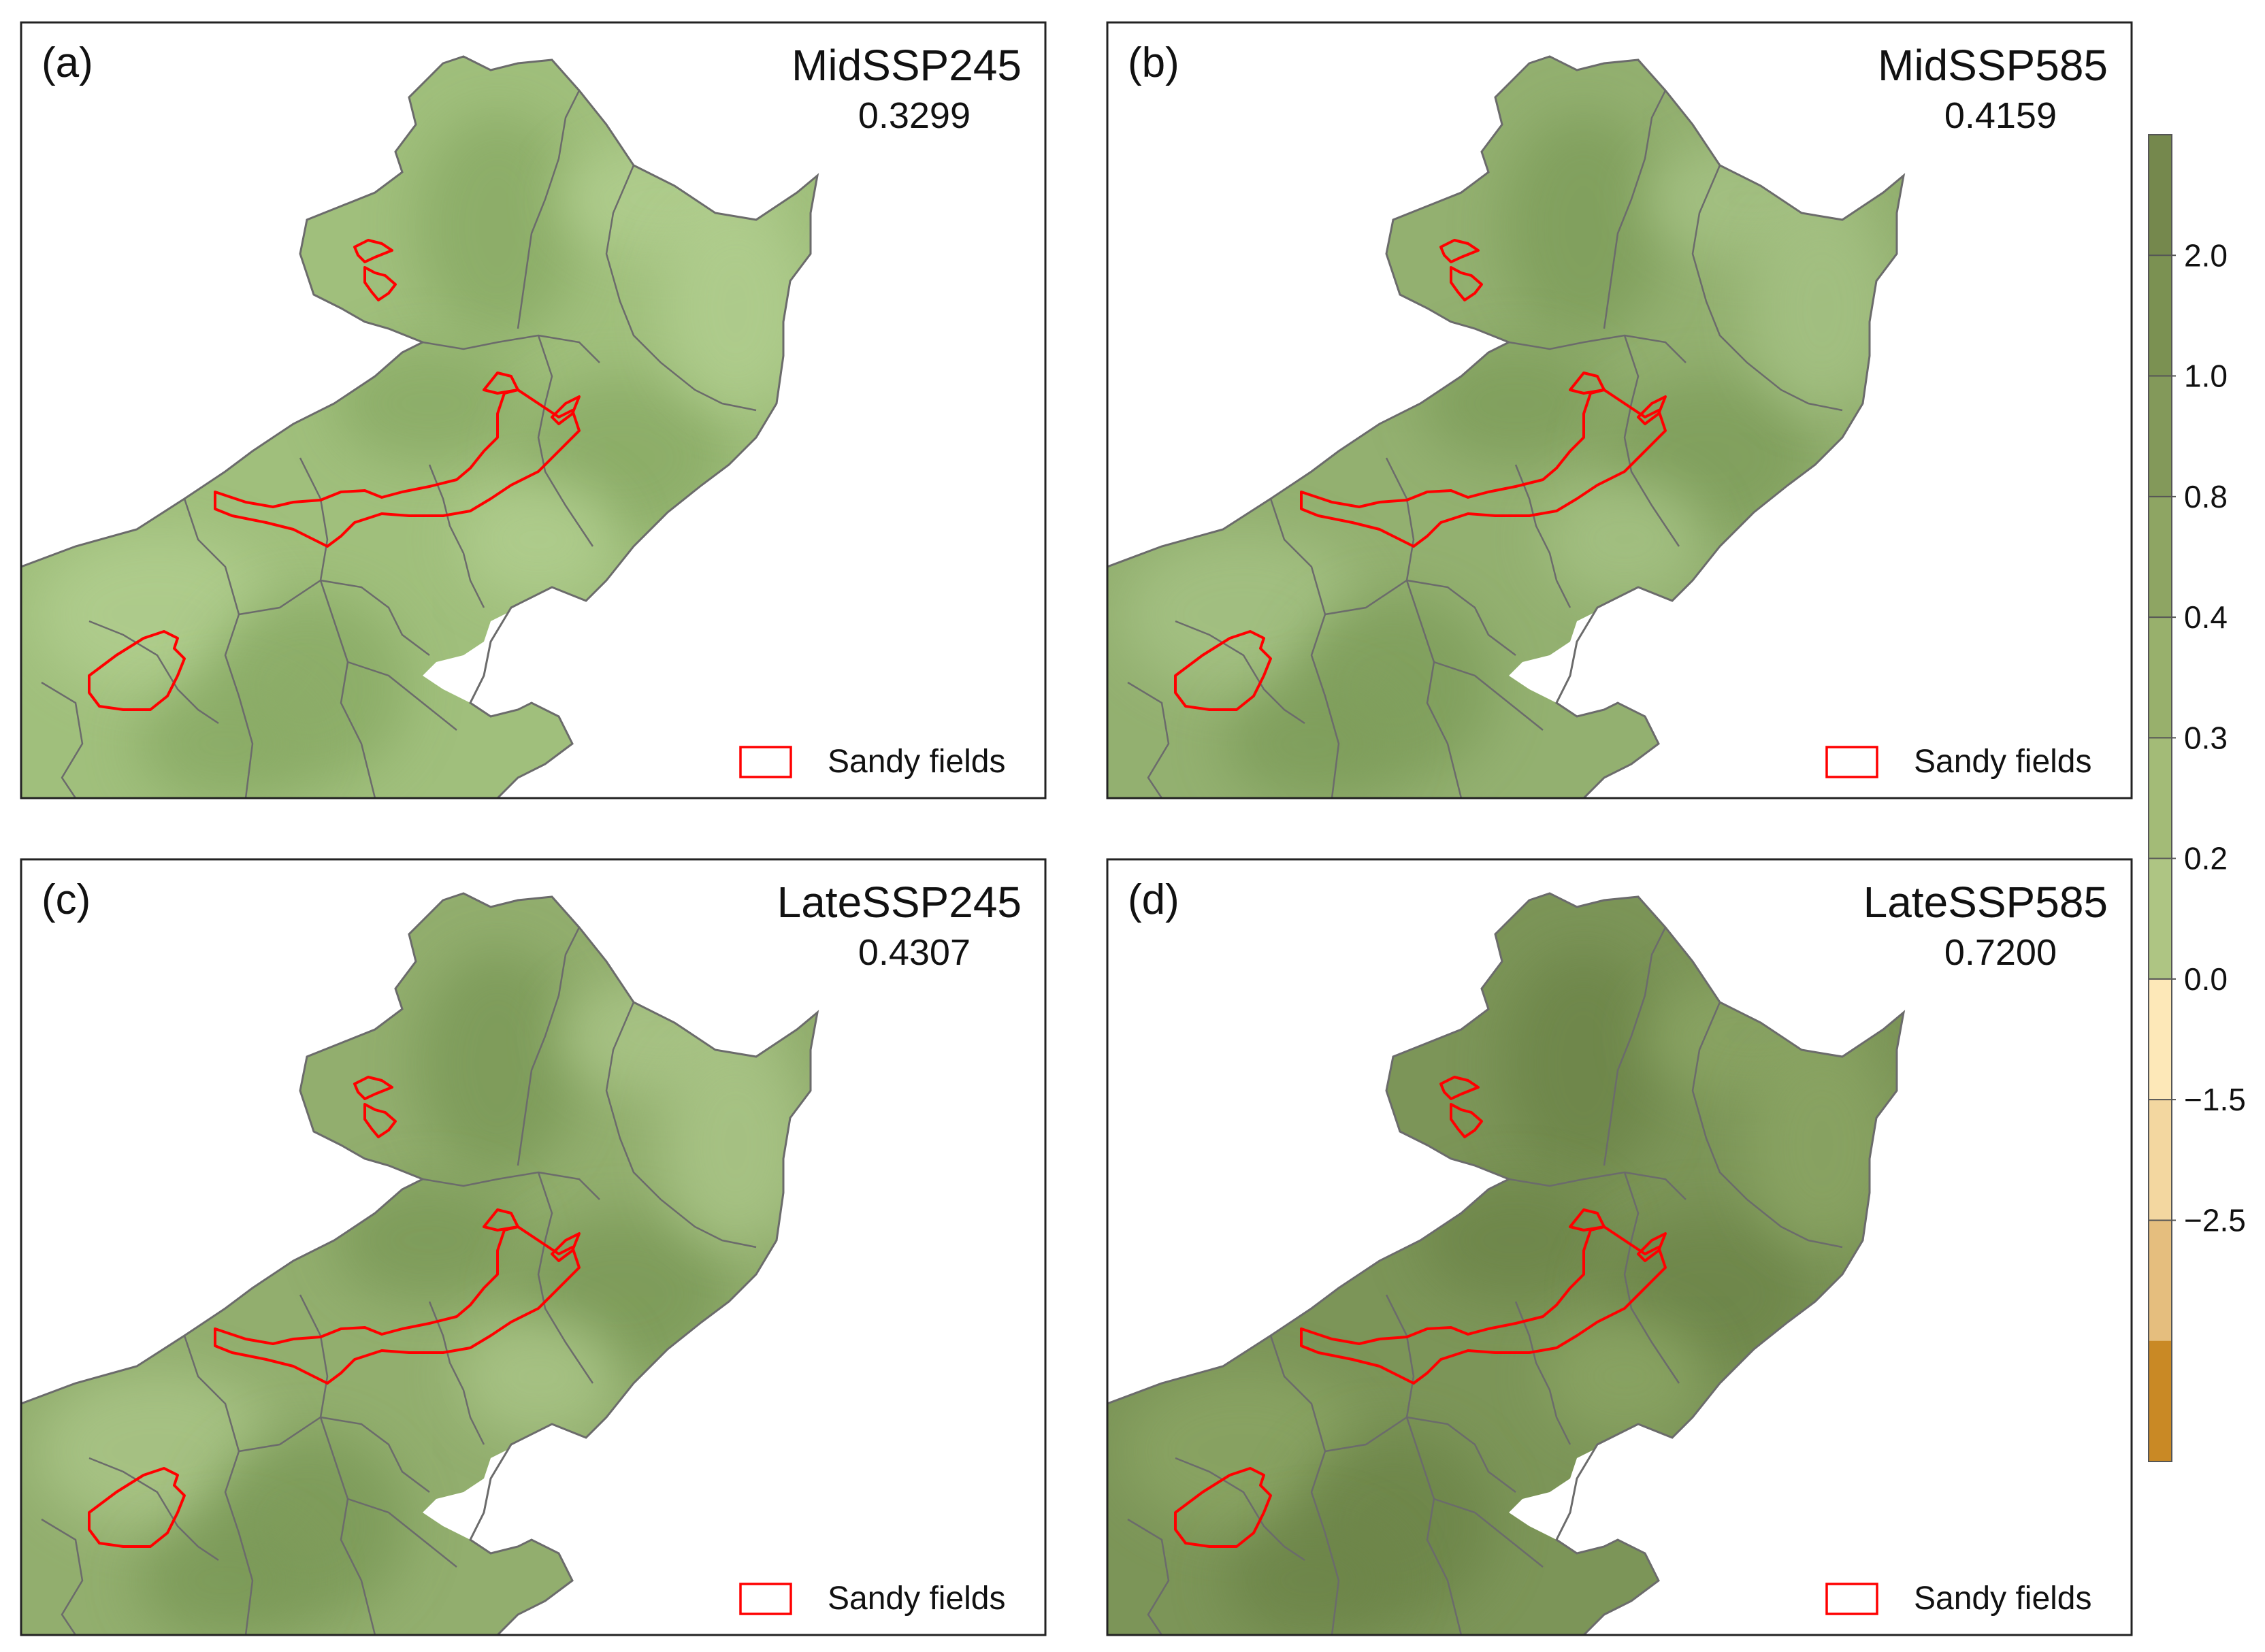 The height and width of the screenshot is (1652, 2265). I want to click on colorbar-tick-label: 1.0, so click(2206, 376).